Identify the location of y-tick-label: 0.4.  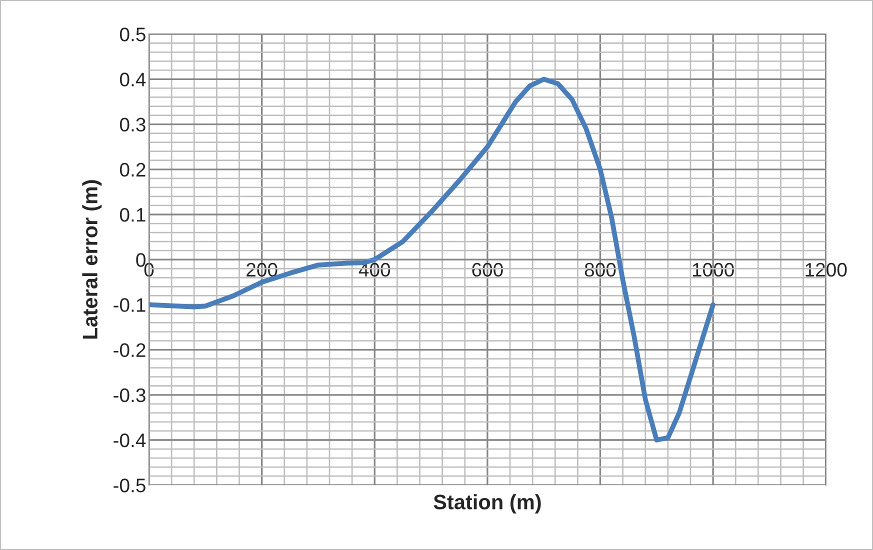
(133, 79).